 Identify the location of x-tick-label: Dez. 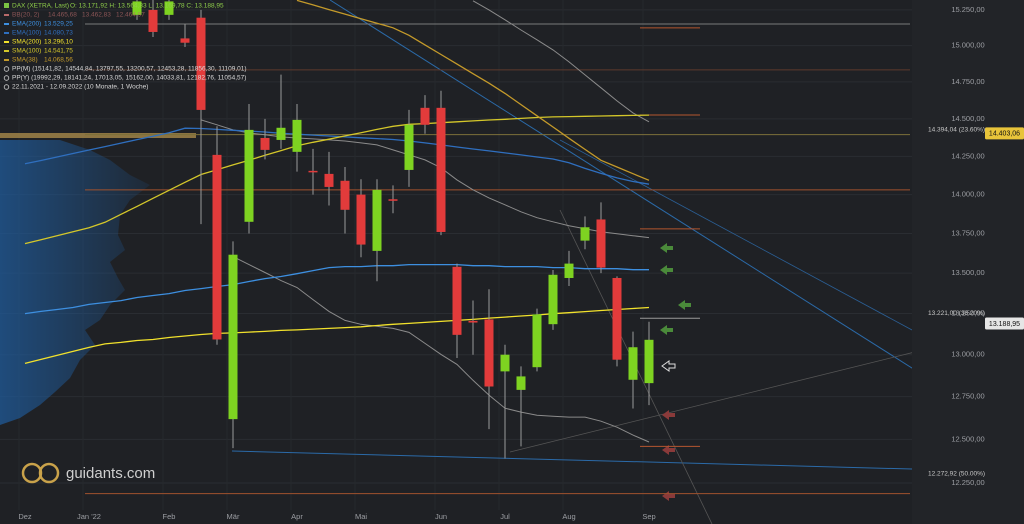
(25, 516).